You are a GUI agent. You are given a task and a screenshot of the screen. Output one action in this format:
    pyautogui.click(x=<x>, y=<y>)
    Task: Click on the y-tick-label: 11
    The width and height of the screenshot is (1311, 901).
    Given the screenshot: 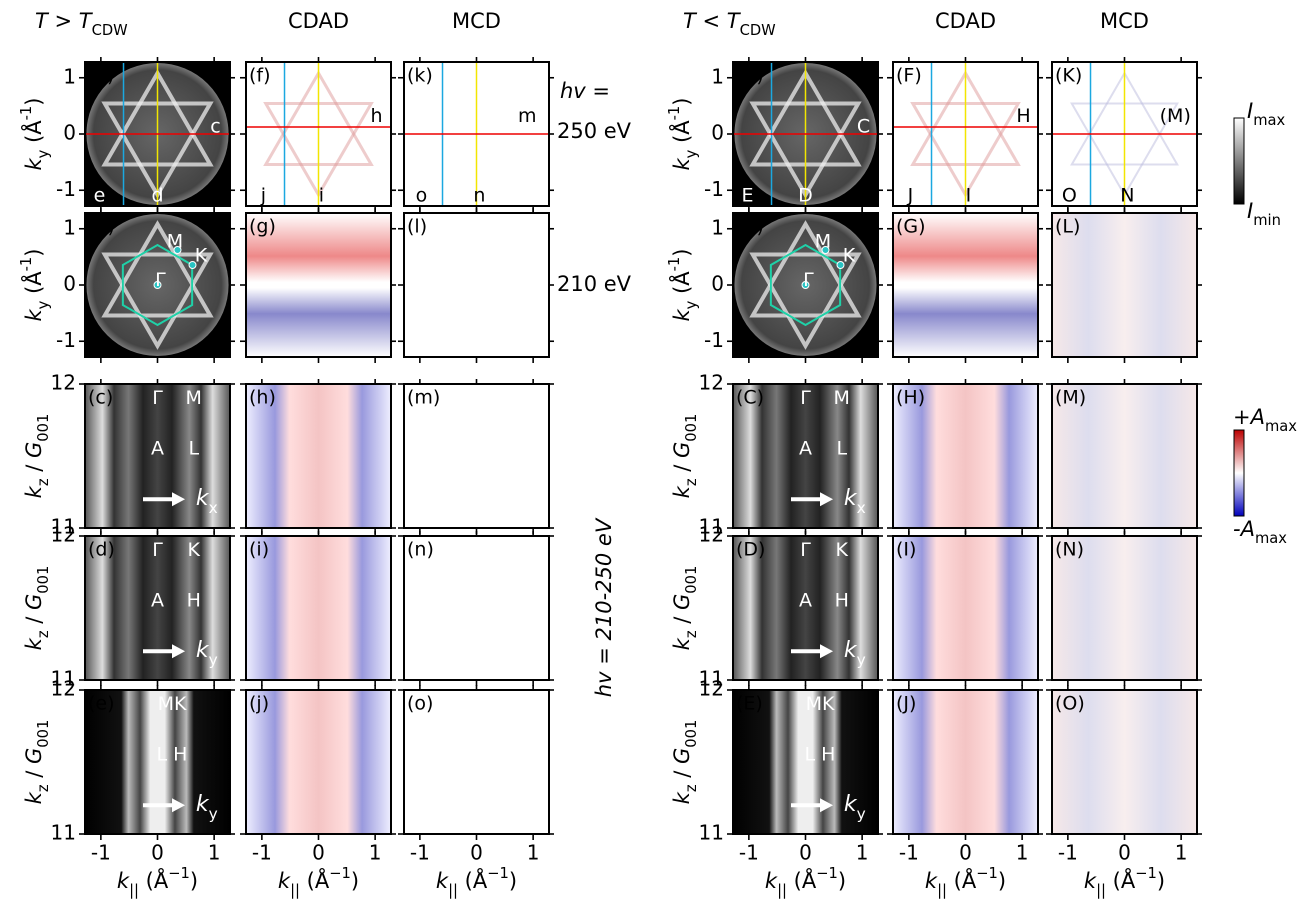 What is the action you would take?
    pyautogui.click(x=711, y=679)
    